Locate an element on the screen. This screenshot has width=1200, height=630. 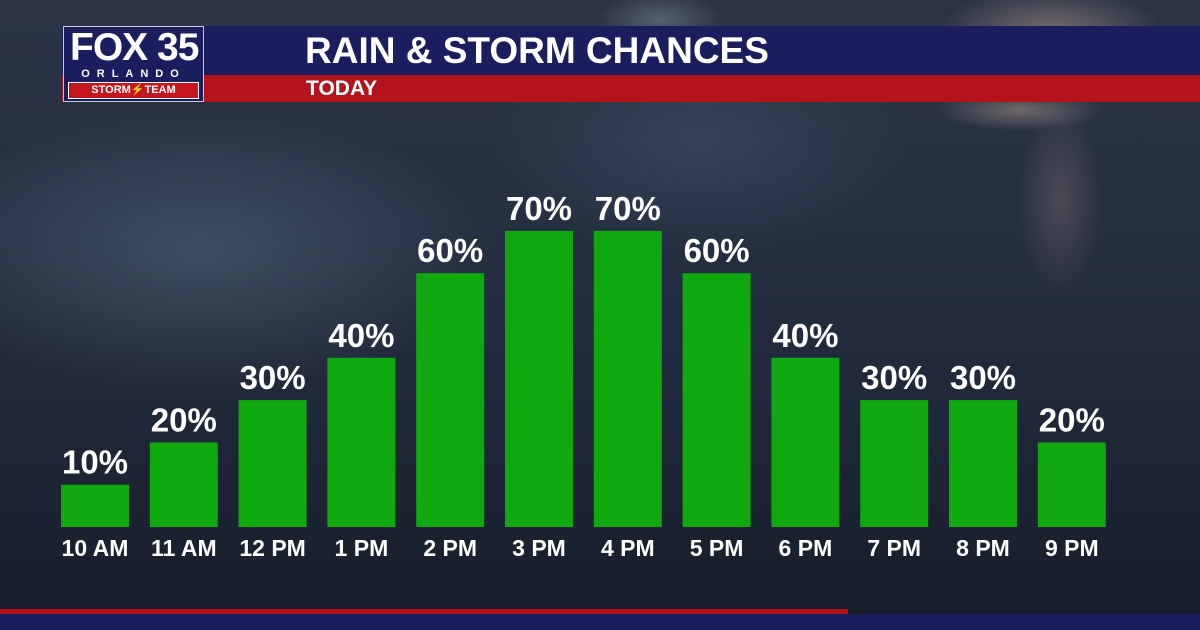
station-logo: FOX 35 ORLANDO STORM⚡TEAM is located at coordinates (133, 64).